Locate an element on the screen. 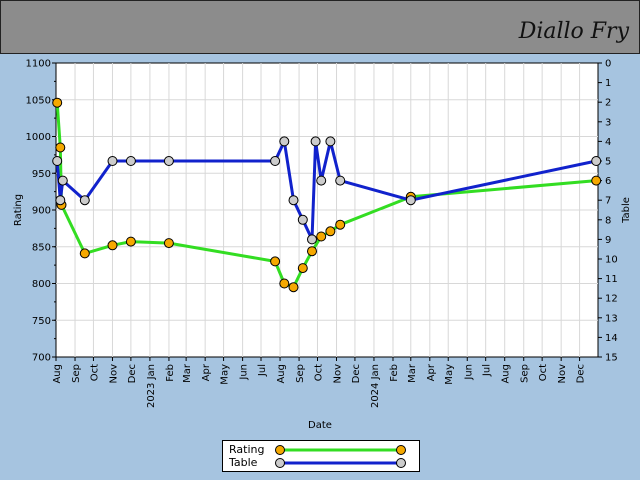  right-tick-label: 11 is located at coordinates (611, 279).